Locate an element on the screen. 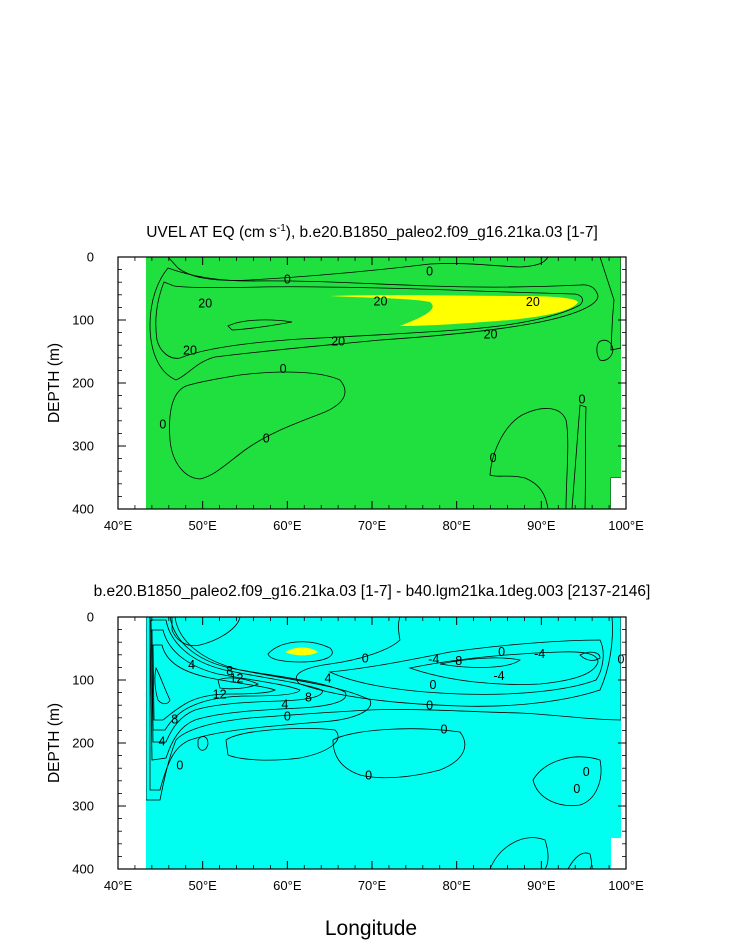  undercurrent-weak-fill is located at coordinates (374, 324).